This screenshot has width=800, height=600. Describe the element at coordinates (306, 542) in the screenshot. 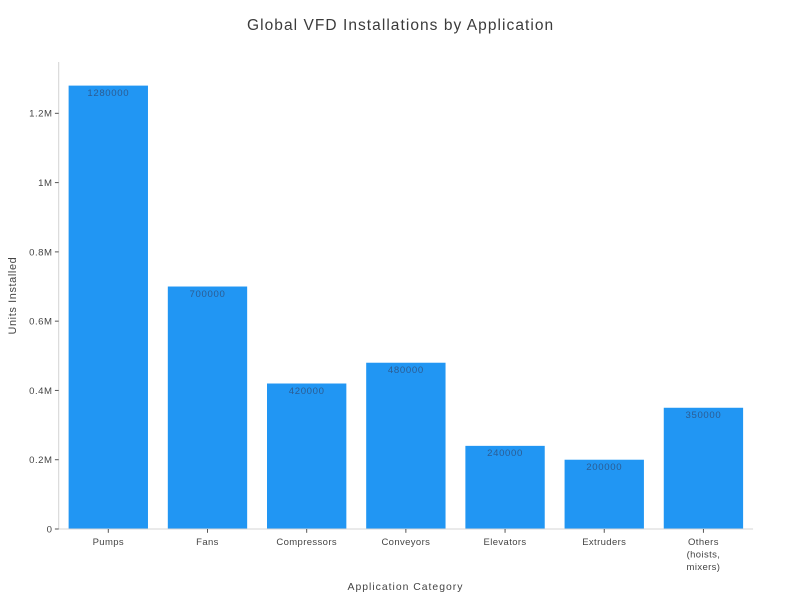

I see `svg-text: Compressors` at that location.